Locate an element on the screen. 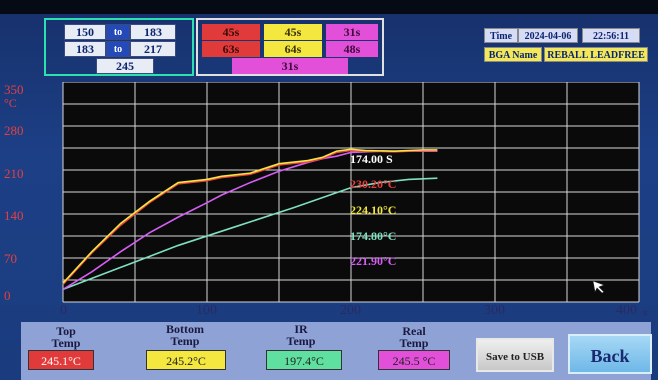  bga-name-label: BGA Name is located at coordinates (513, 54).